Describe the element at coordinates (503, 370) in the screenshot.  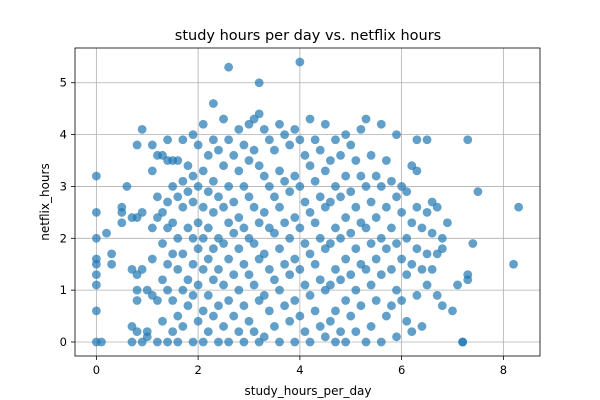
I see `x-tick-label: 8` at that location.